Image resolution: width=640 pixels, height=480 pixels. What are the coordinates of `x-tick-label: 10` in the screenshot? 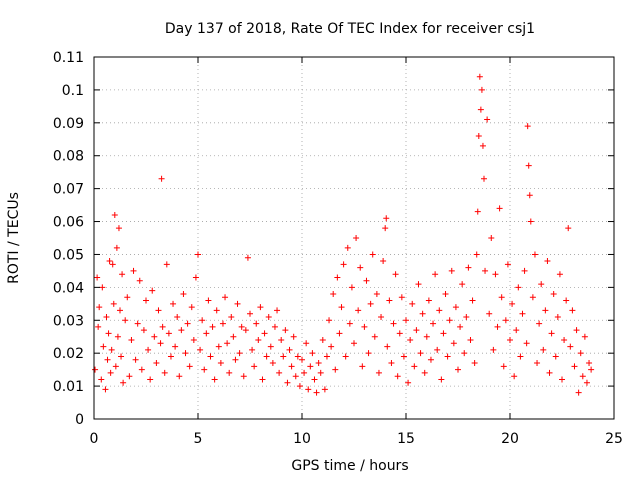 It's located at (302, 439).